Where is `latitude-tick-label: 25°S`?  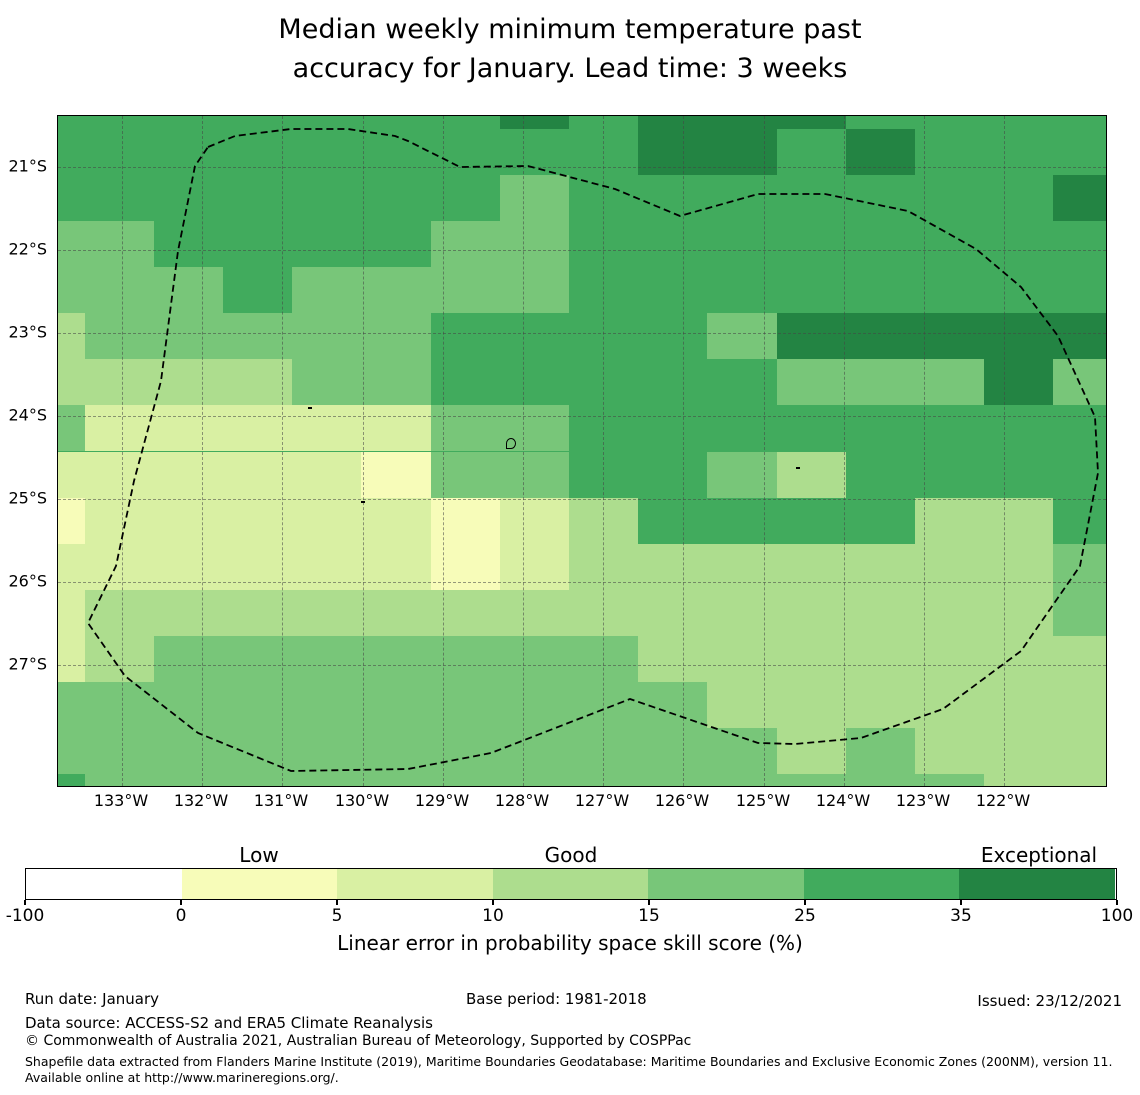 latitude-tick-label: 25°S is located at coordinates (27, 498).